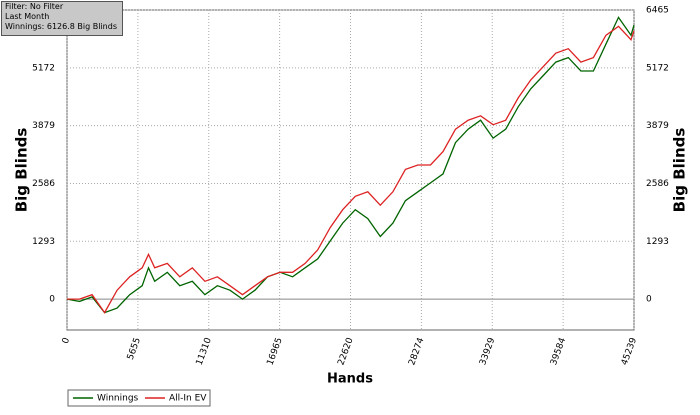 The image size is (700, 415). What do you see at coordinates (657, 242) in the screenshot?
I see `y2-tick-label: 1293` at bounding box center [657, 242].